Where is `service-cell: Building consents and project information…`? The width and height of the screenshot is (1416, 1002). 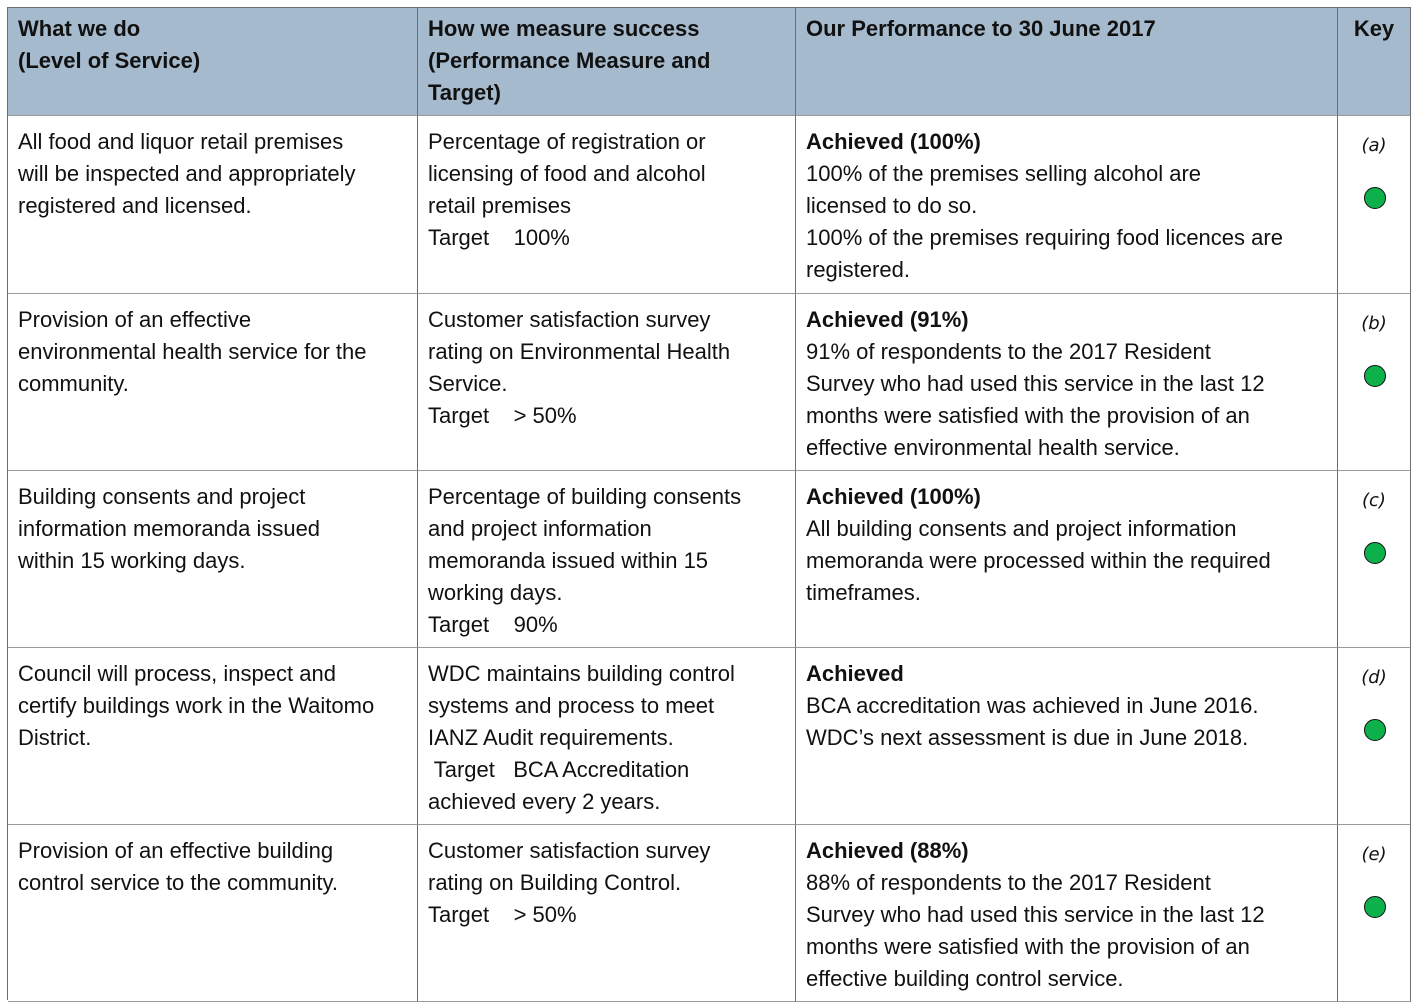 service-cell: Building consents and project information… is located at coordinates (213, 559).